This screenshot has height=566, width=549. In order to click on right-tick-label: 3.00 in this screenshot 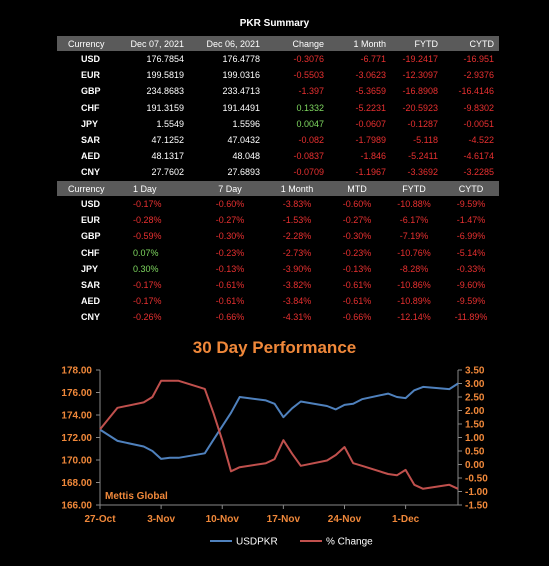, I will do `click(475, 384)`.